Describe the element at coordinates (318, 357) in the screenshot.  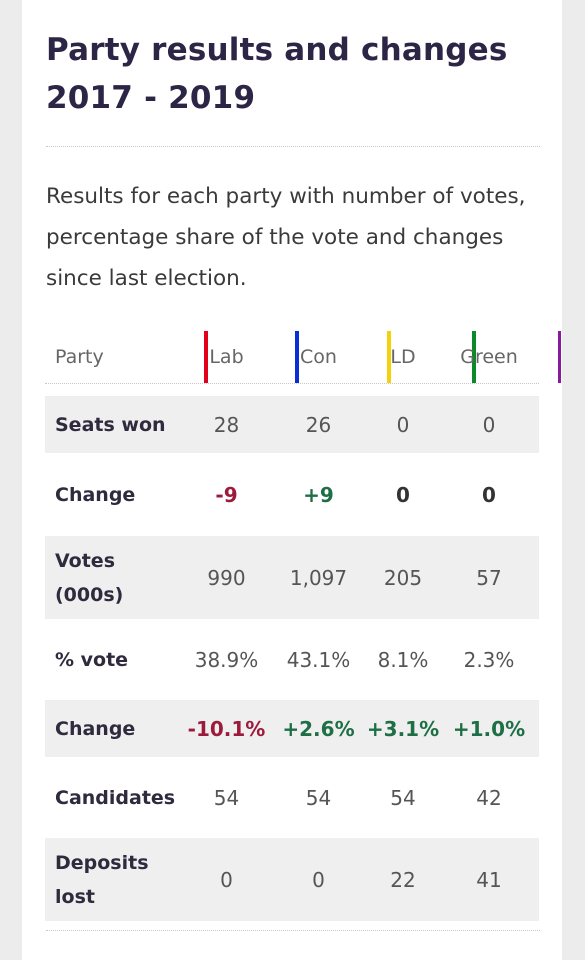
I see `header-party-con: Con` at that location.